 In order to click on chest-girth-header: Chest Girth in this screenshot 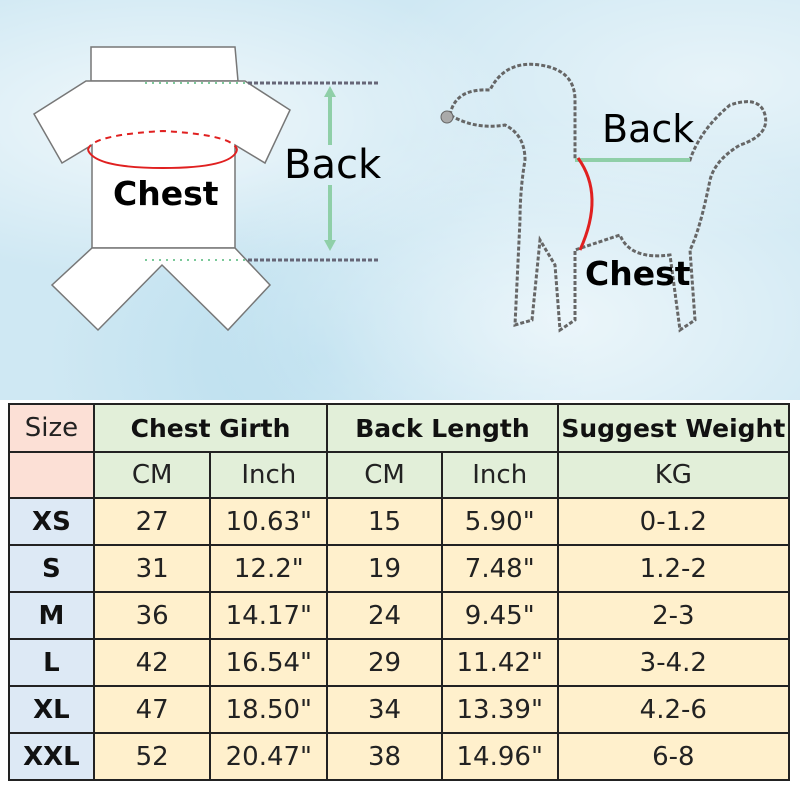, I will do `click(210, 428)`.